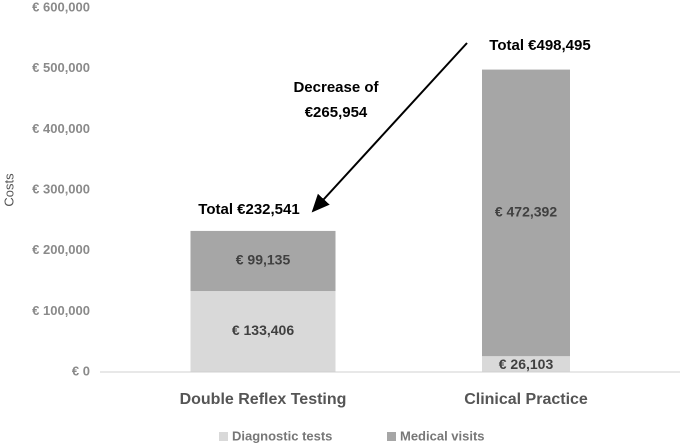  What do you see at coordinates (282, 435) in the screenshot?
I see `legend-label: Diagnostic tests` at bounding box center [282, 435].